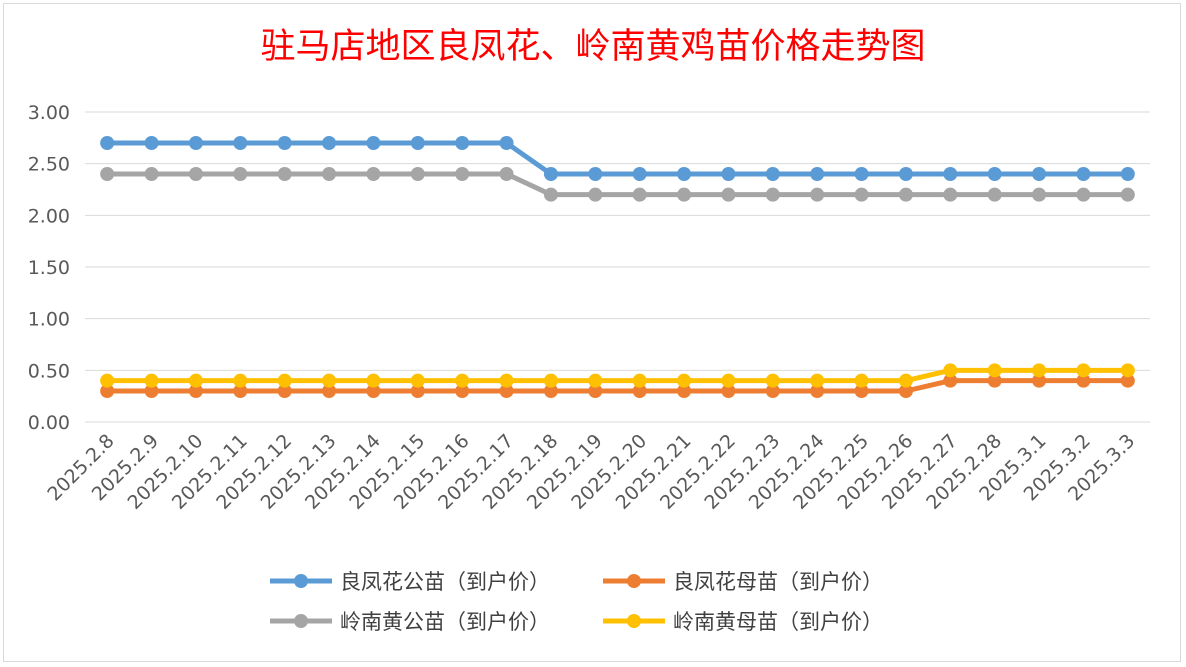  What do you see at coordinates (49, 216) in the screenshot?
I see `y-tick-label: 2.00` at bounding box center [49, 216].